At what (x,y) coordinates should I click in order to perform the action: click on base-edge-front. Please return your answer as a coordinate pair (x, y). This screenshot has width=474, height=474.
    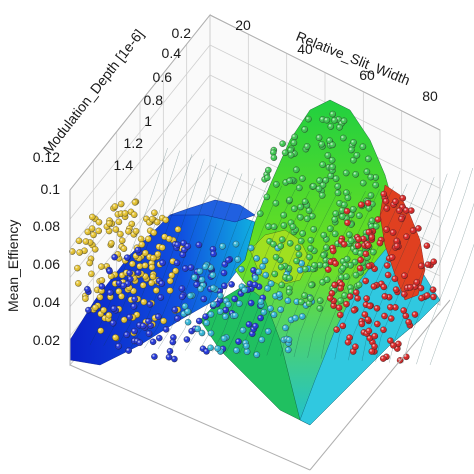
    Looking at the image, I should click on (190, 417).